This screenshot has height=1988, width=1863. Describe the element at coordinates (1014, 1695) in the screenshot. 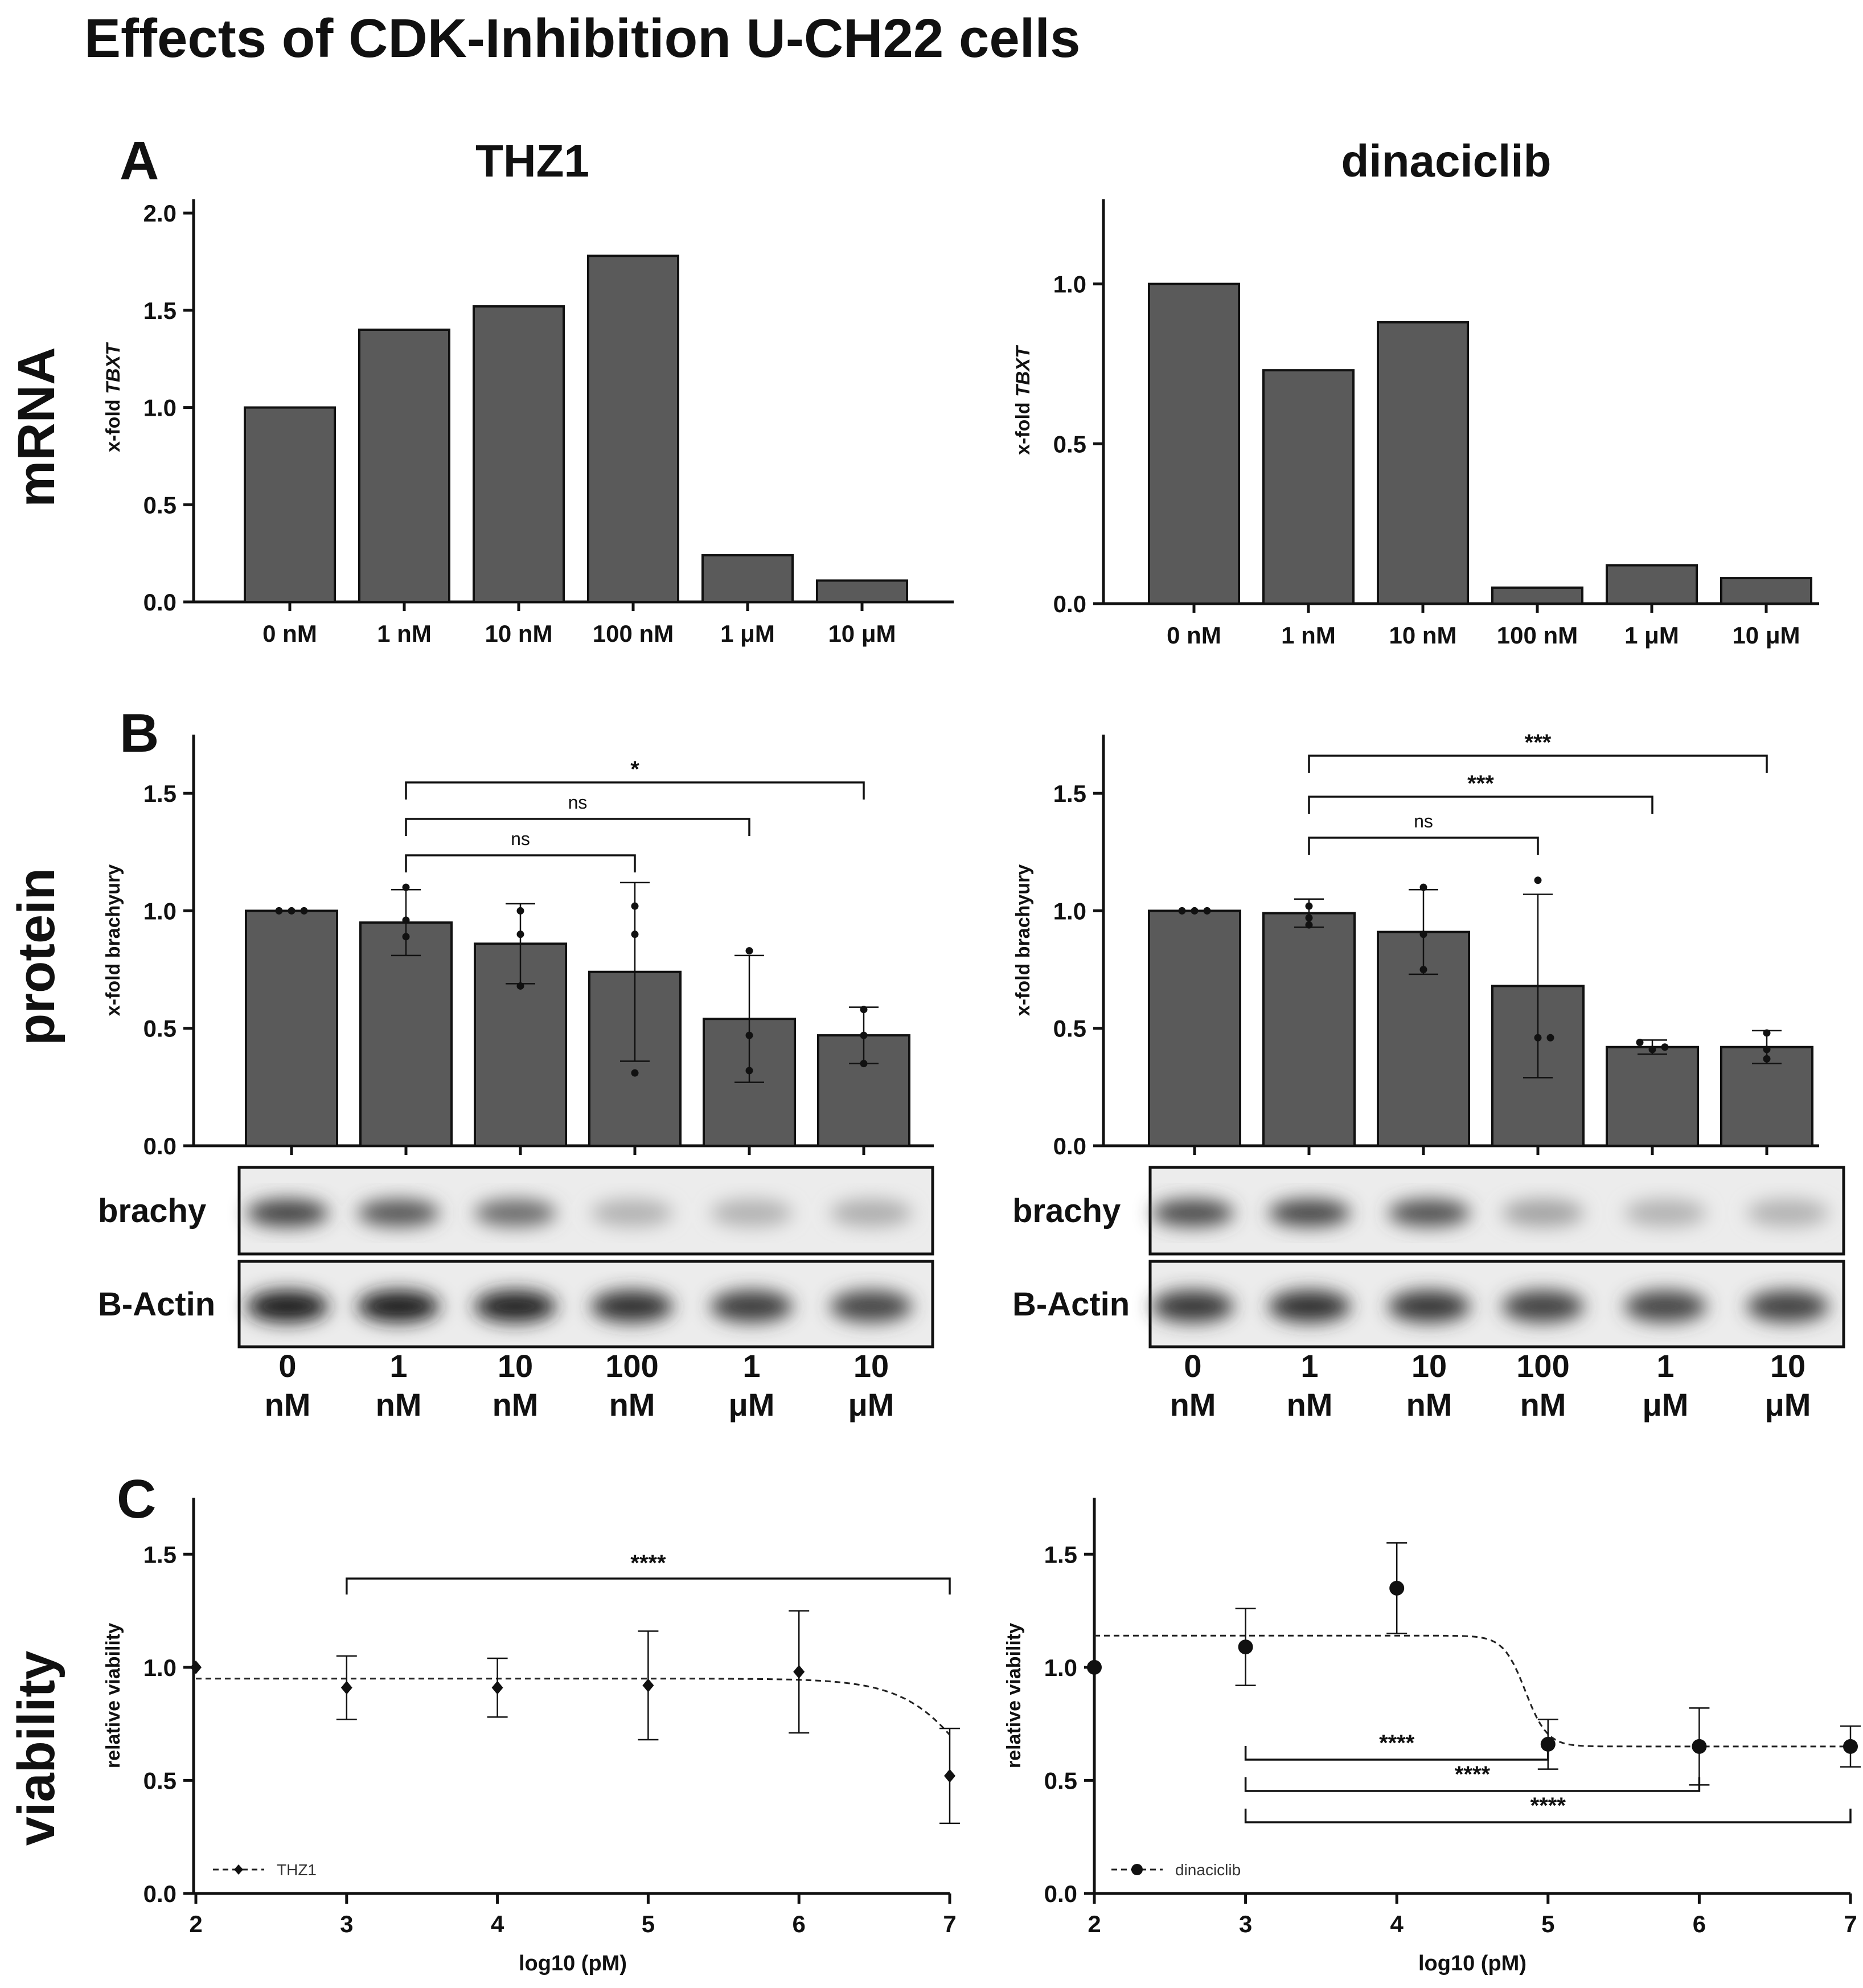

I see `y-axis-label: relative viability` at that location.